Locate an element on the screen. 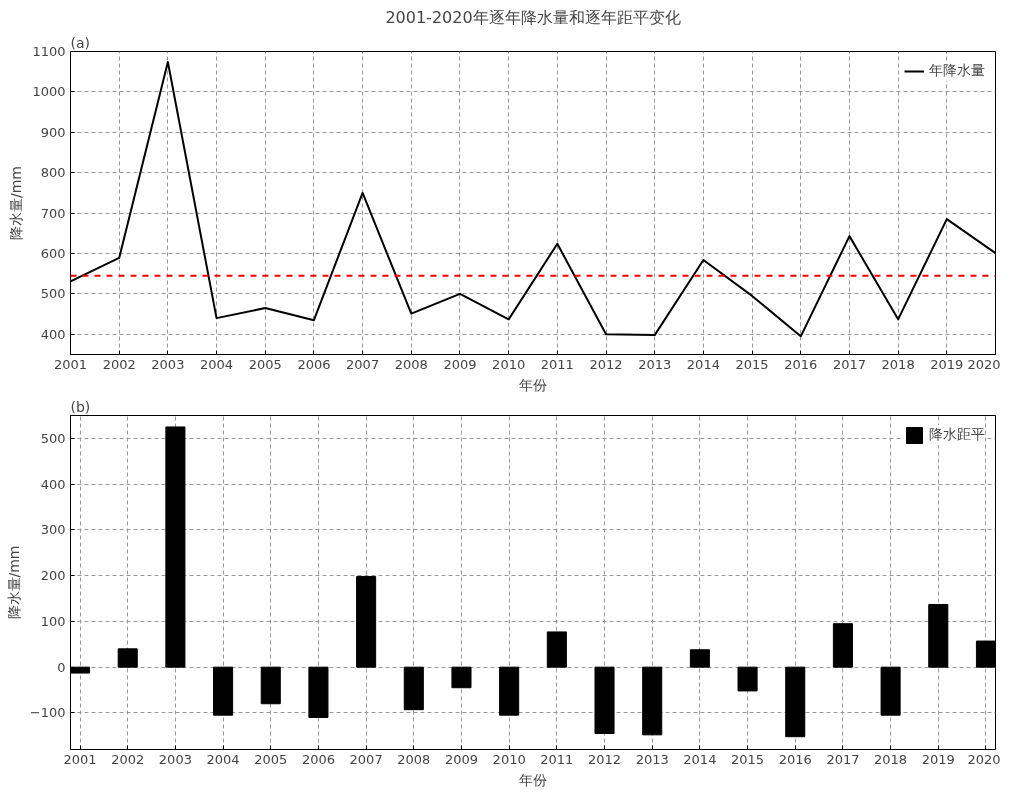  y-tick-label: 900 is located at coordinates (53, 132).